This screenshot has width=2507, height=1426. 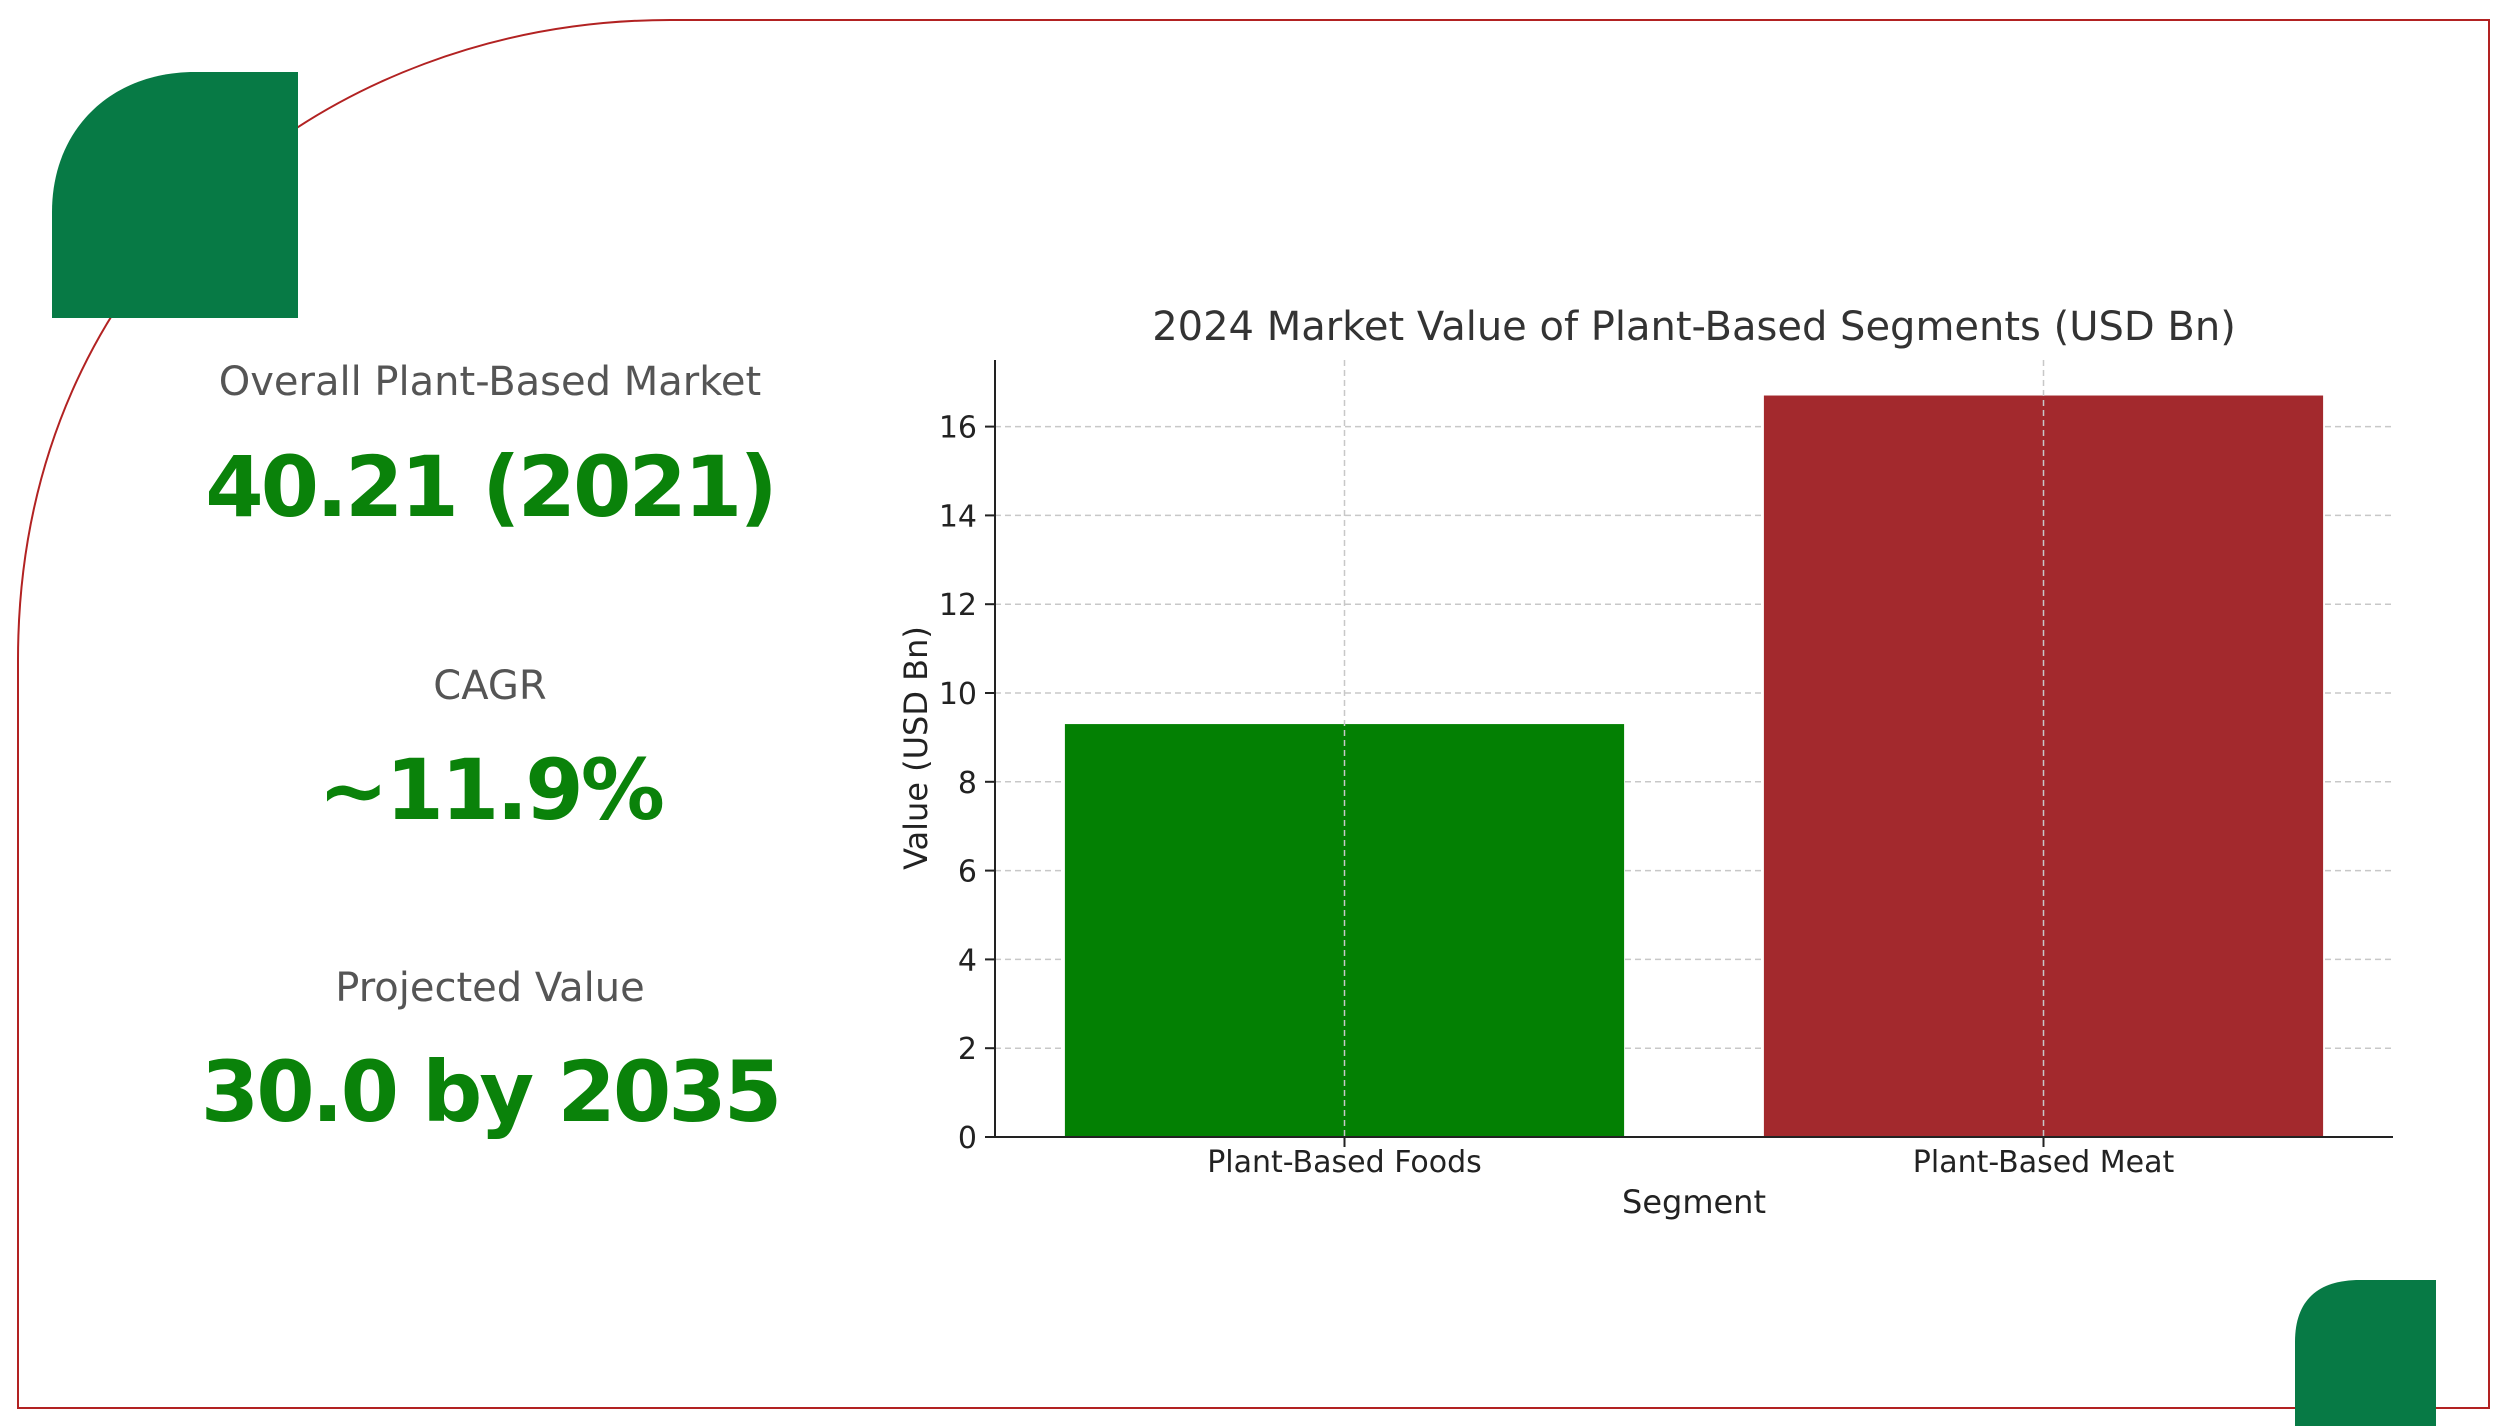 What do you see at coordinates (958, 694) in the screenshot?
I see `y-tick-label: 10` at bounding box center [958, 694].